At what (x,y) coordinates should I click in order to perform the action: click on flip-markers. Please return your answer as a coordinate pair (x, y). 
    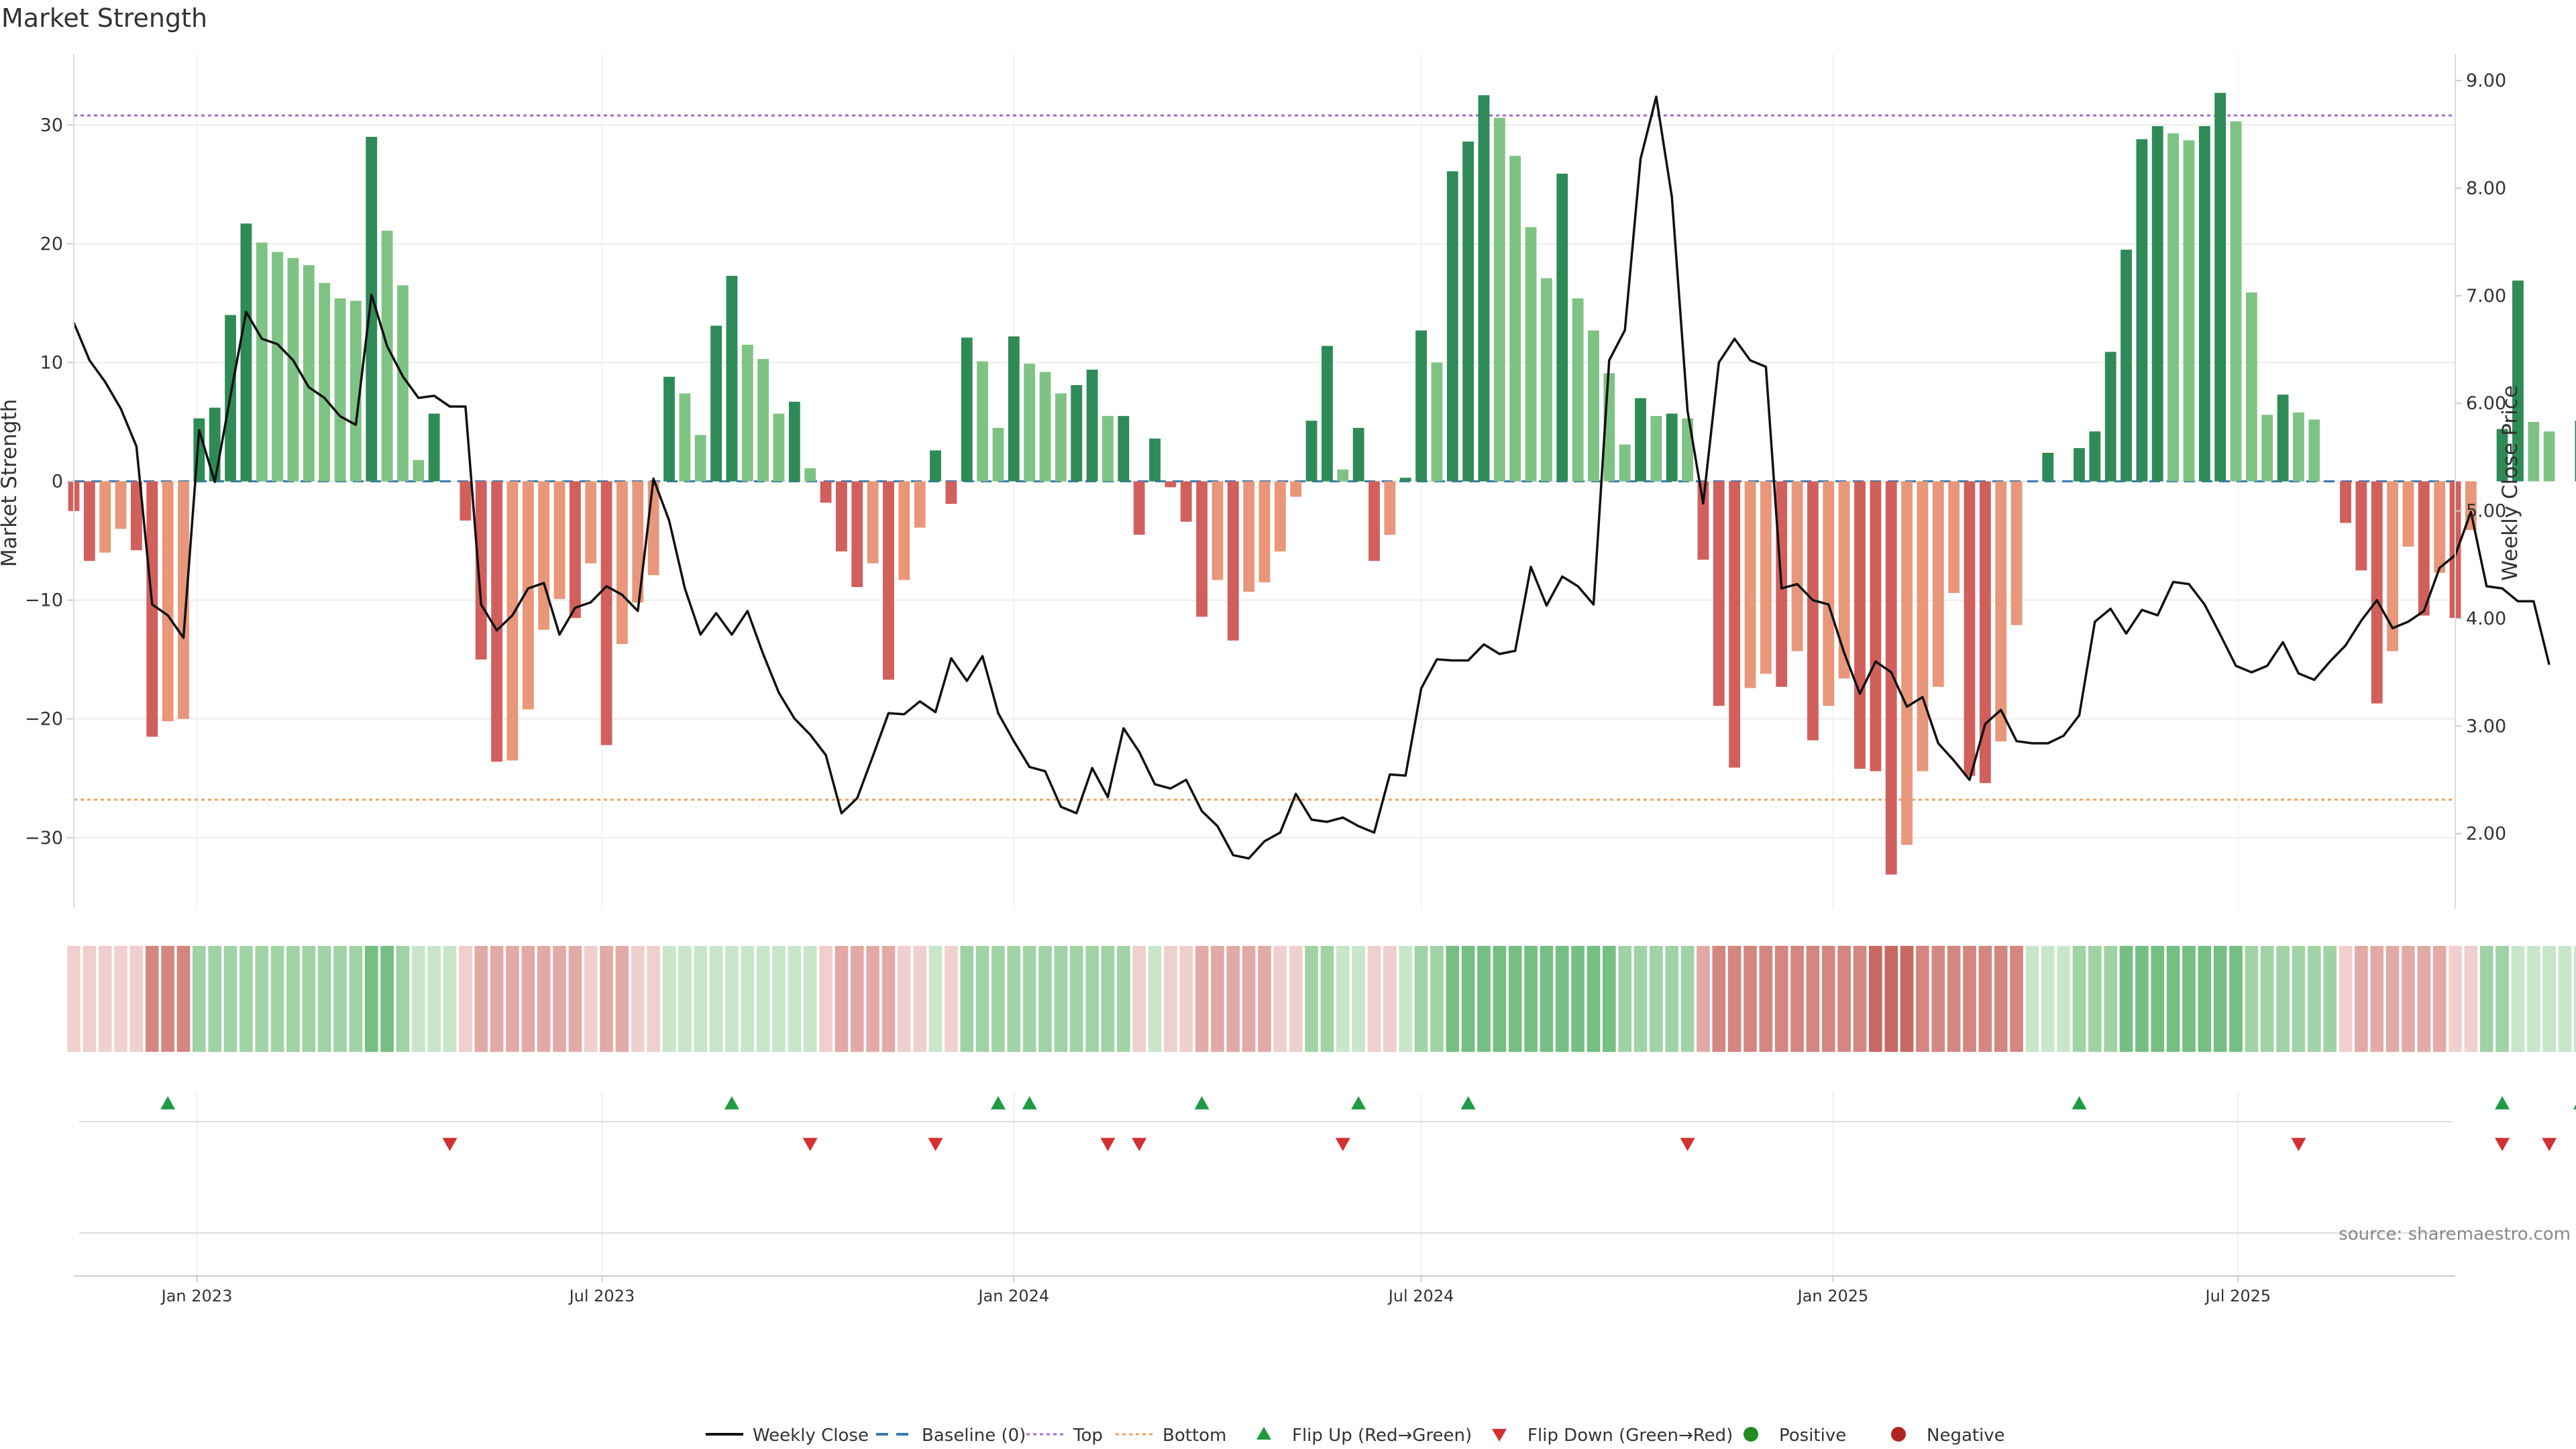
    Looking at the image, I should click on (1327, 1165).